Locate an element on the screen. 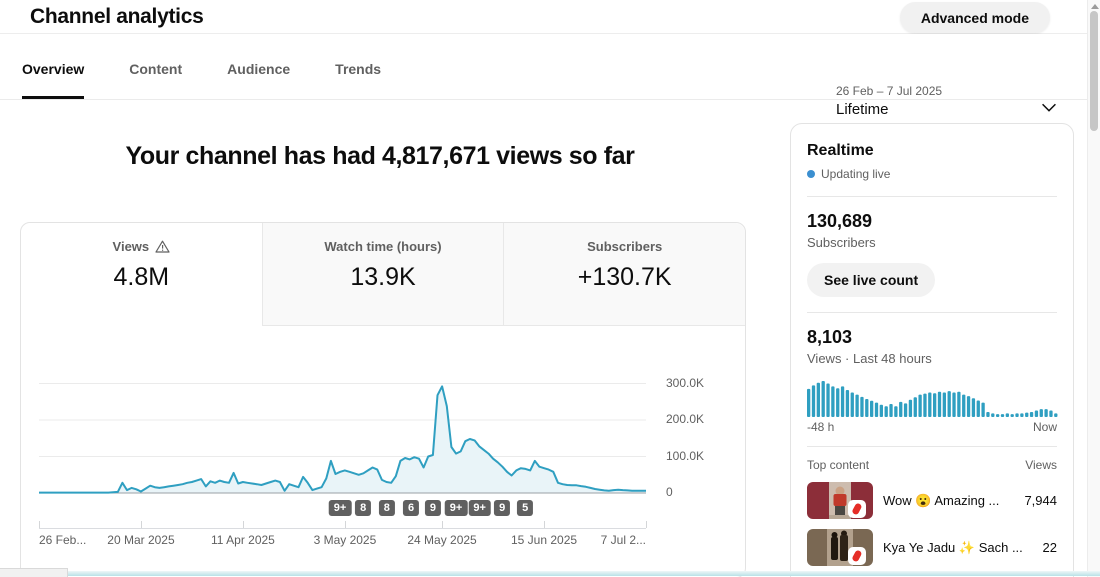 This screenshot has width=1100, height=577. metric-card-subscribers: Subscribers +130.7K is located at coordinates (624, 274).